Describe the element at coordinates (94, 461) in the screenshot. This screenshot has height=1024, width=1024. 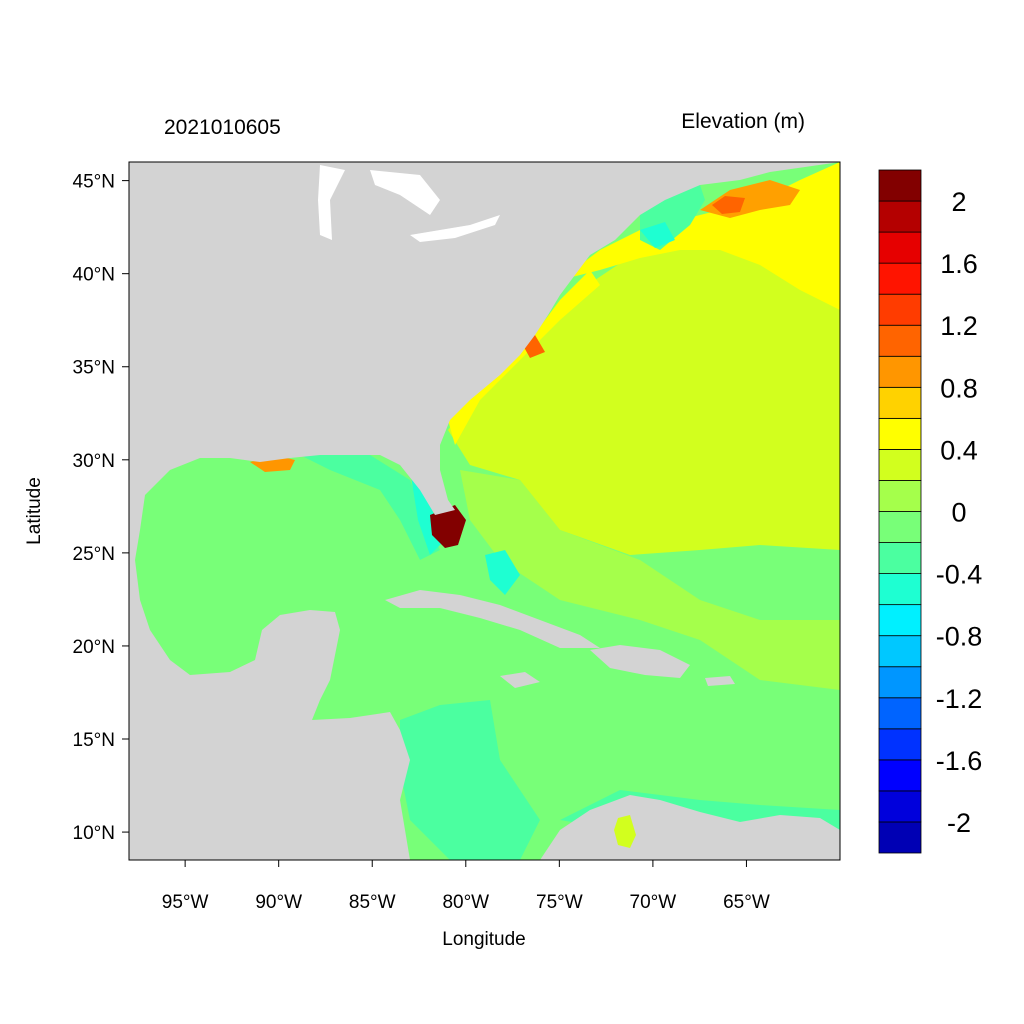
I see `y-tick-label: 30°N` at that location.